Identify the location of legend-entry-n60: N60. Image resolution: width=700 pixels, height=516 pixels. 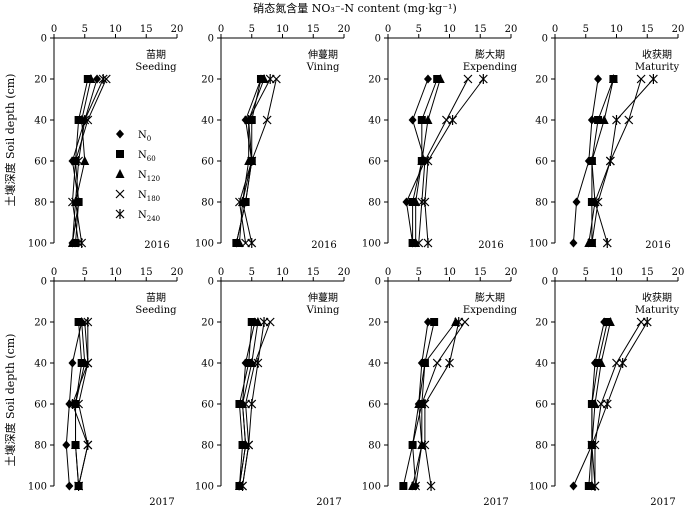
(136, 156).